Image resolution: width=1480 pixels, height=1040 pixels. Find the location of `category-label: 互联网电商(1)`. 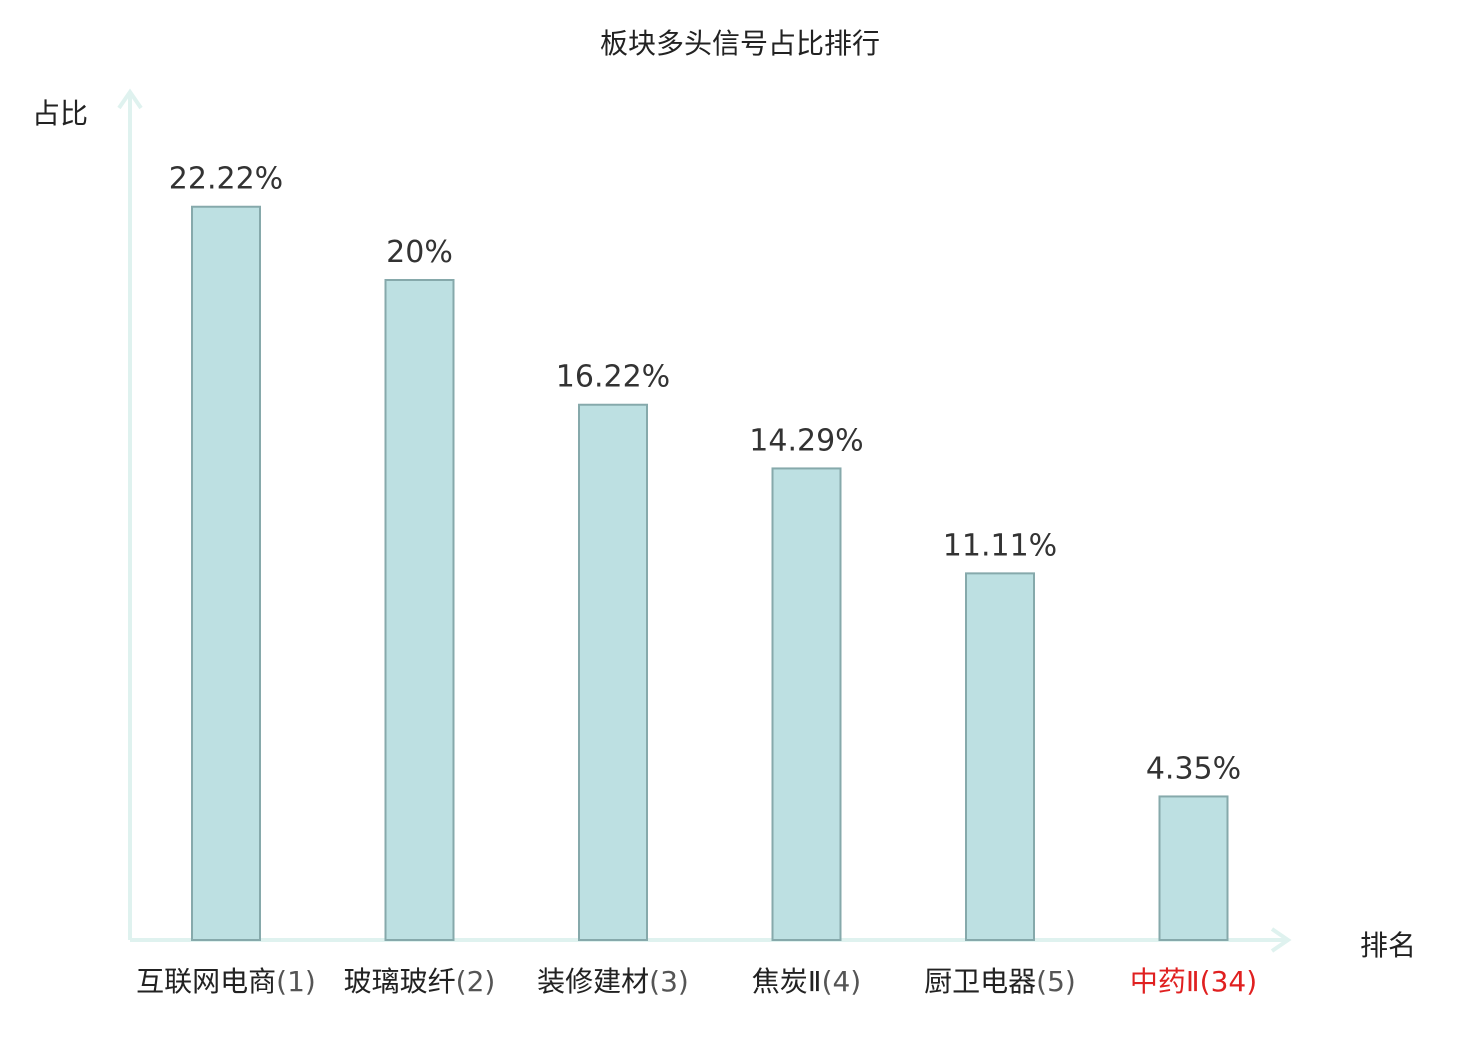

category-label: 互联网电商(1) is located at coordinates (226, 982).